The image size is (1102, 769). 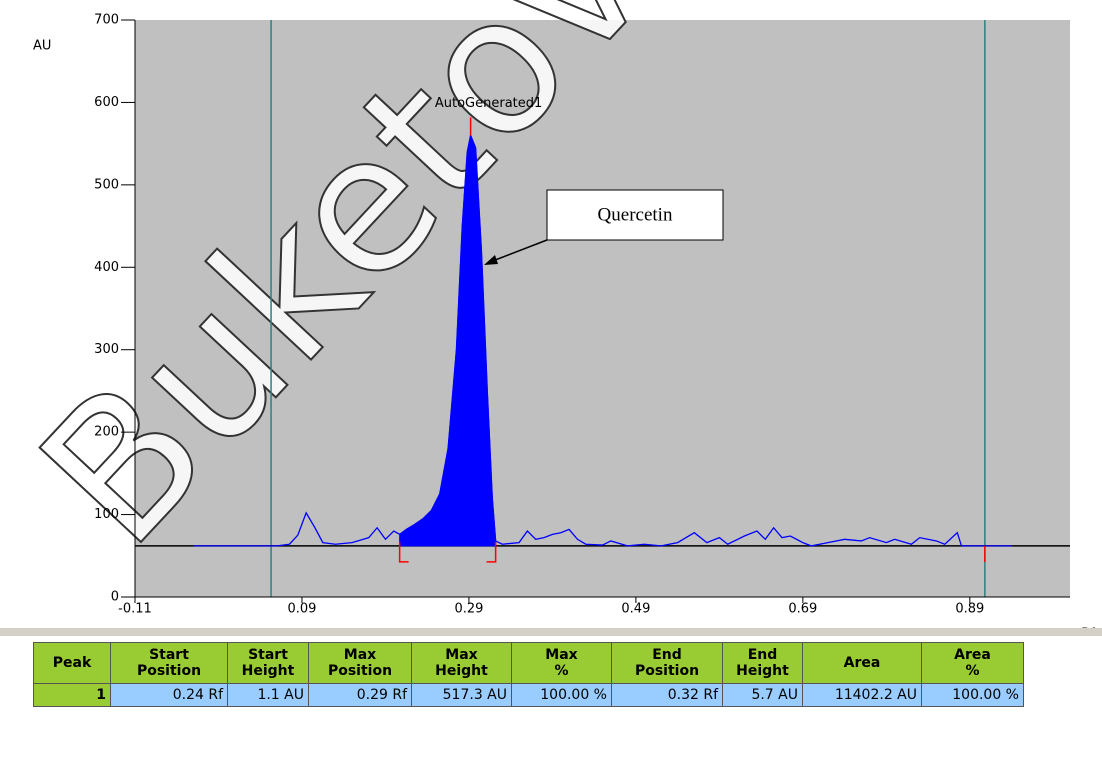 What do you see at coordinates (802, 609) in the screenshot?
I see `x-tick-label: 0.69` at bounding box center [802, 609].